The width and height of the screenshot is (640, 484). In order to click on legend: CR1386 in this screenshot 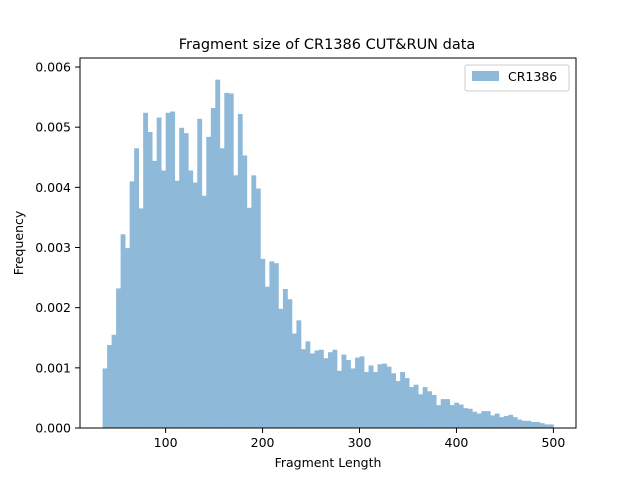, I will do `click(517, 78)`.